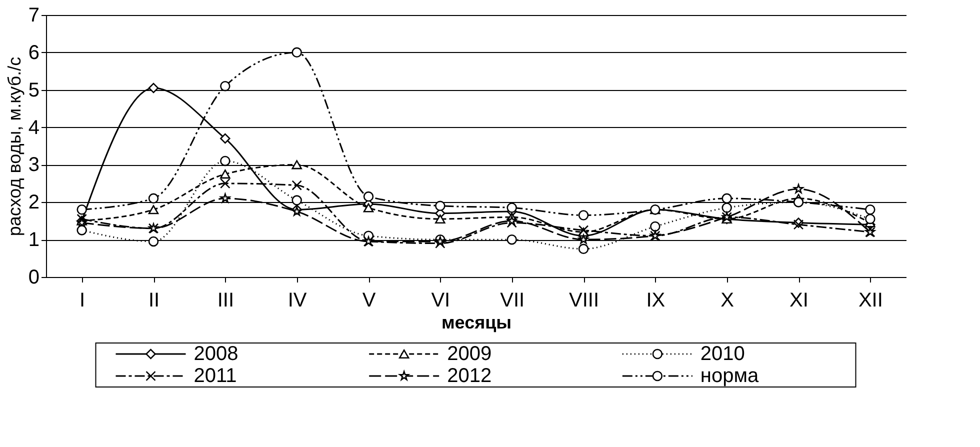 The height and width of the screenshot is (447, 980). I want to click on y-tick-label: 0, so click(34, 277).